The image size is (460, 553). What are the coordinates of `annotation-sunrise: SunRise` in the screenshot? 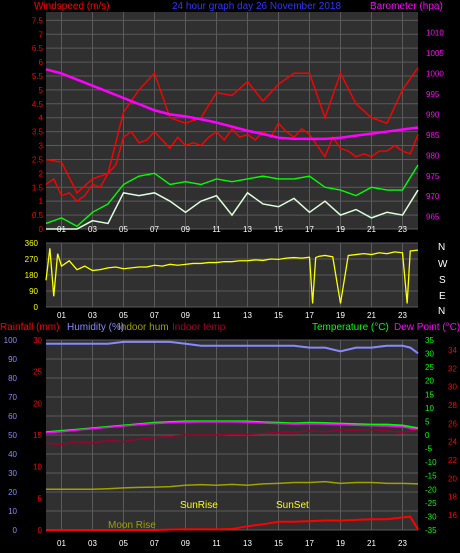 It's located at (199, 505).